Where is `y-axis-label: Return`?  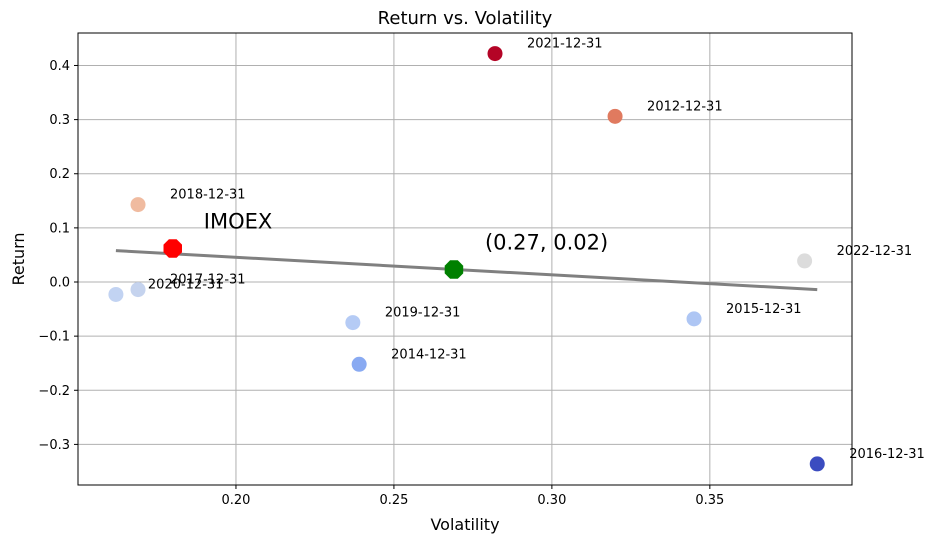
y-axis-label: Return is located at coordinates (18, 258).